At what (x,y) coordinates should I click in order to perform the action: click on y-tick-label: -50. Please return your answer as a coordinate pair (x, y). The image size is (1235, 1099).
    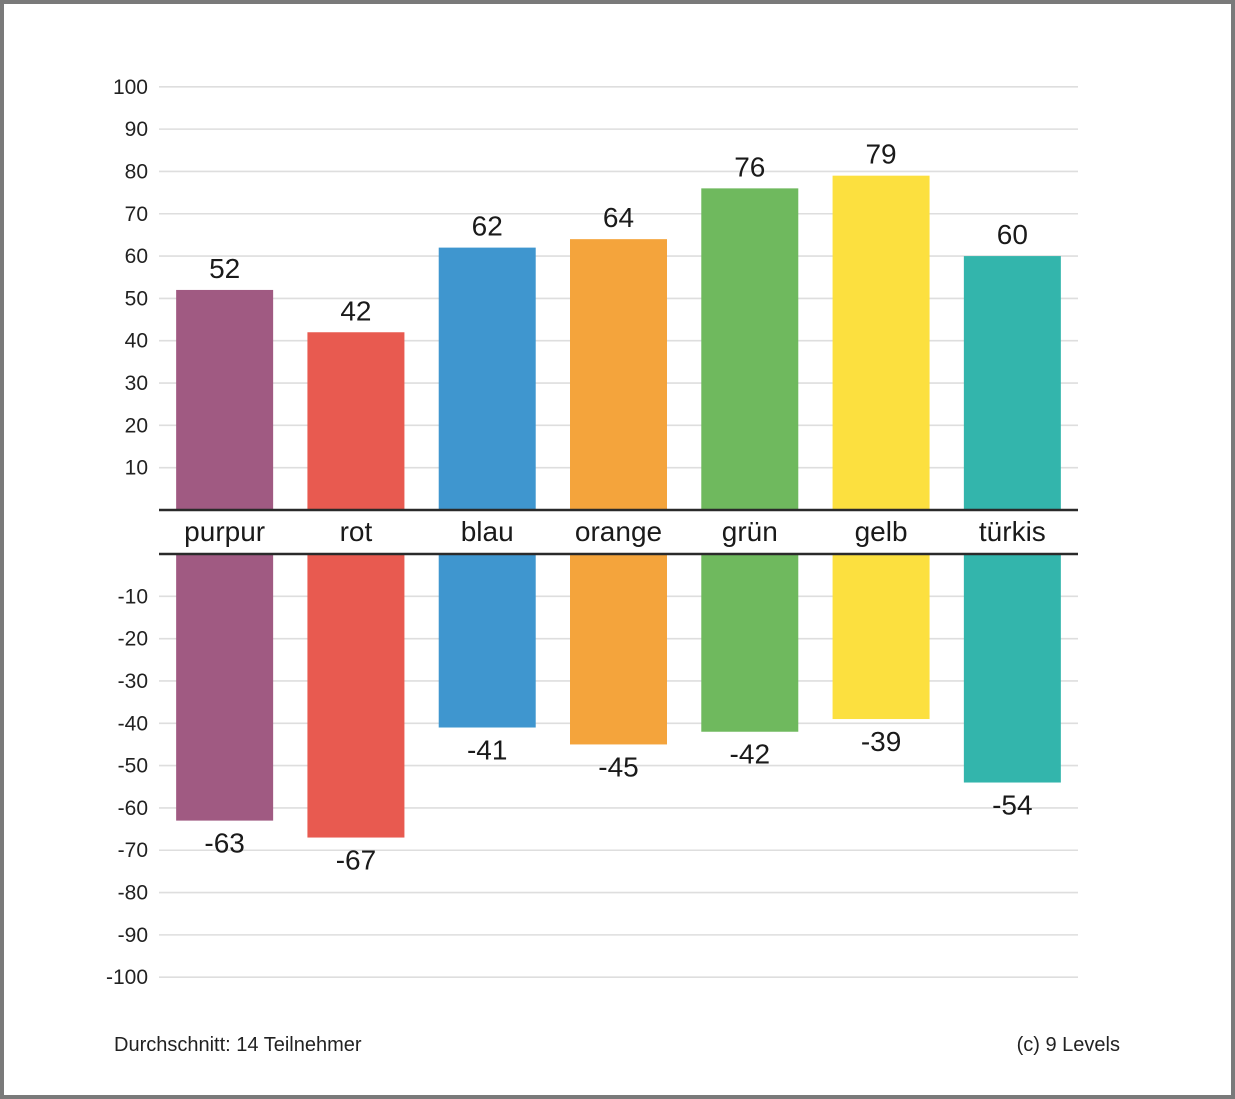
    Looking at the image, I should click on (133, 766).